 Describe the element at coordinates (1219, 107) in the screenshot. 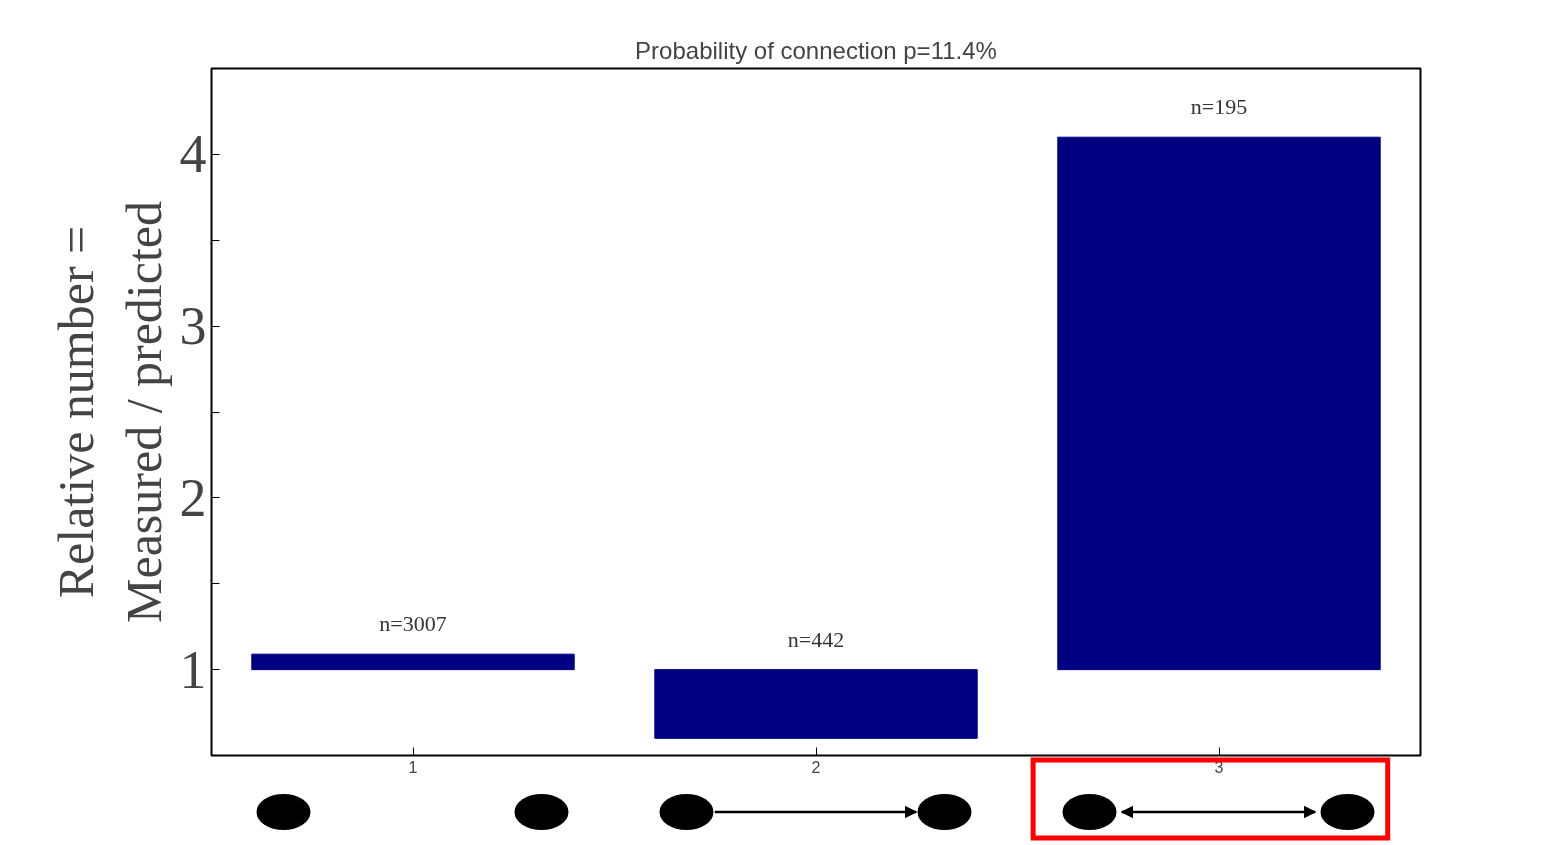

I see `annotation: n=195` at that location.